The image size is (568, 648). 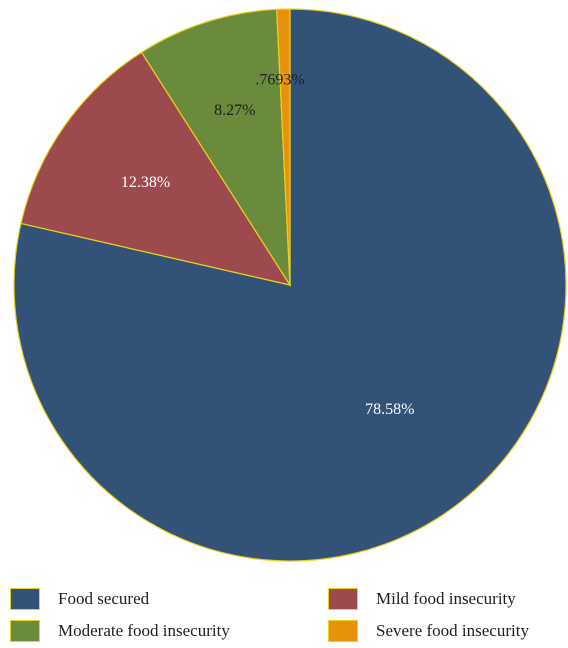 I want to click on legend-item-moderate-food-insecurity: Moderate food insecurity, so click(x=120, y=631).